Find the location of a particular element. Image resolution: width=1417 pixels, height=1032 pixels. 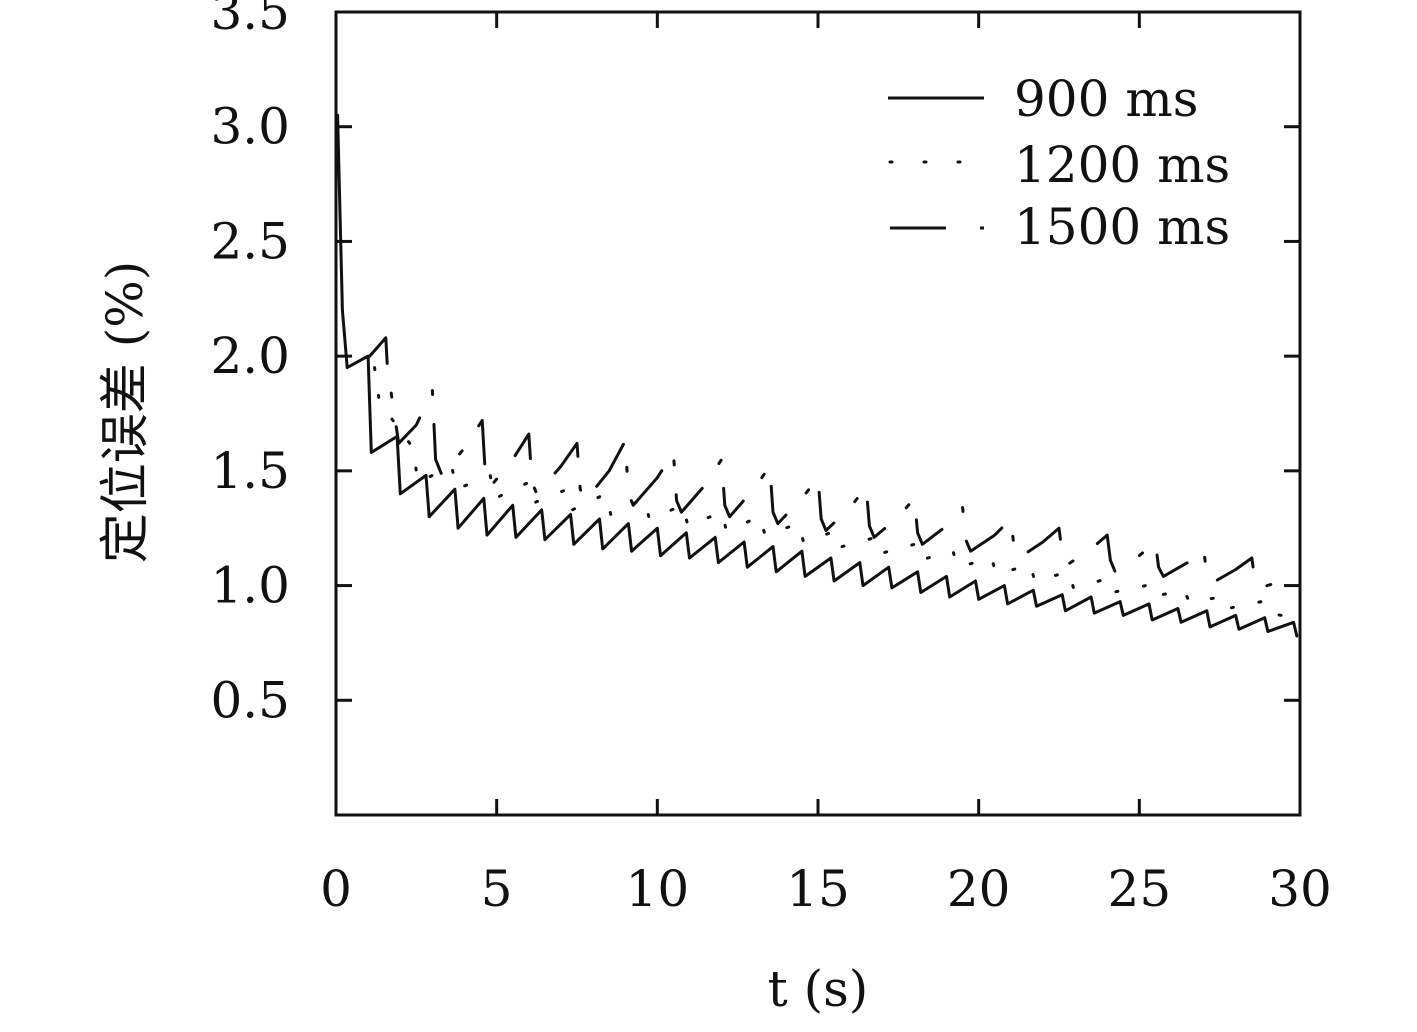

legend: 900 ms 1200 ms 1500 ms is located at coordinates (1059, 163).